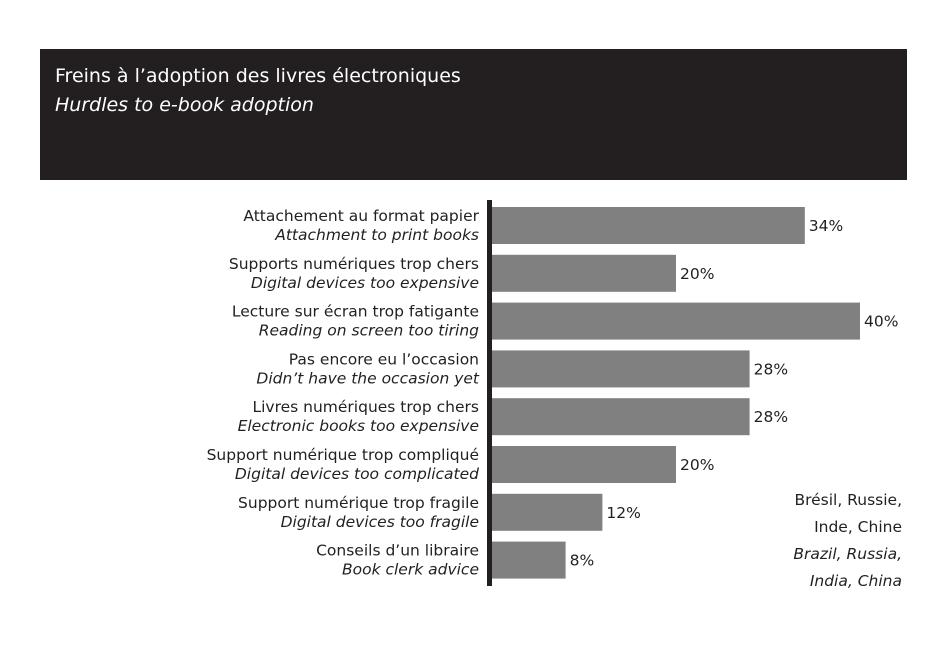  I want to click on category-label-fr-5: Livres numériques trop chers, so click(365, 407).